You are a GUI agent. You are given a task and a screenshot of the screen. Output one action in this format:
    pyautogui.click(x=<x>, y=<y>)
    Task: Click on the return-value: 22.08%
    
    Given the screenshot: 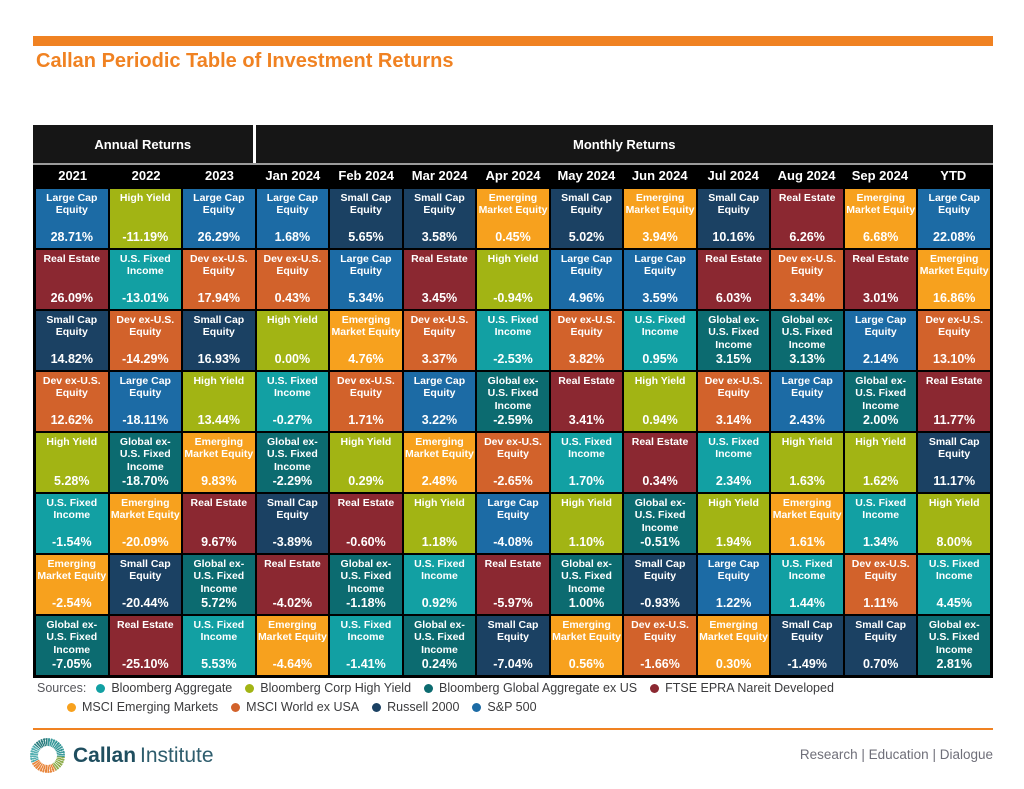 What is the action you would take?
    pyautogui.click(x=954, y=237)
    